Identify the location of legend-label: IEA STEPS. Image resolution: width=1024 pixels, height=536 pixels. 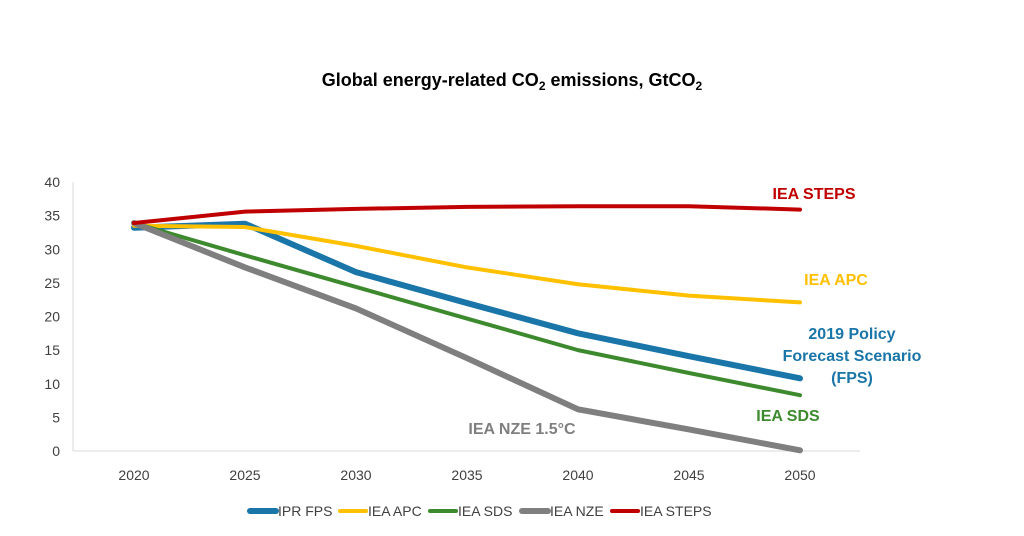
(676, 511).